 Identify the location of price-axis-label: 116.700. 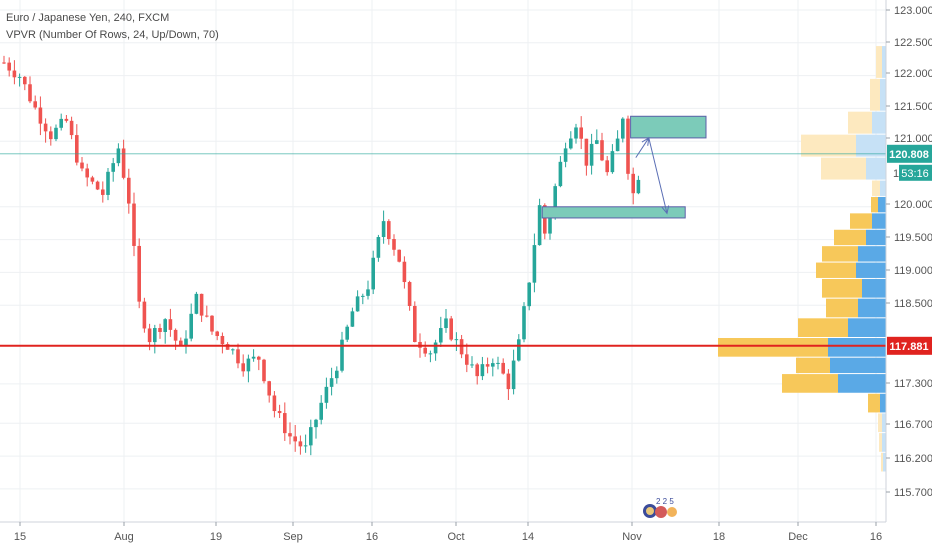
(913, 425).